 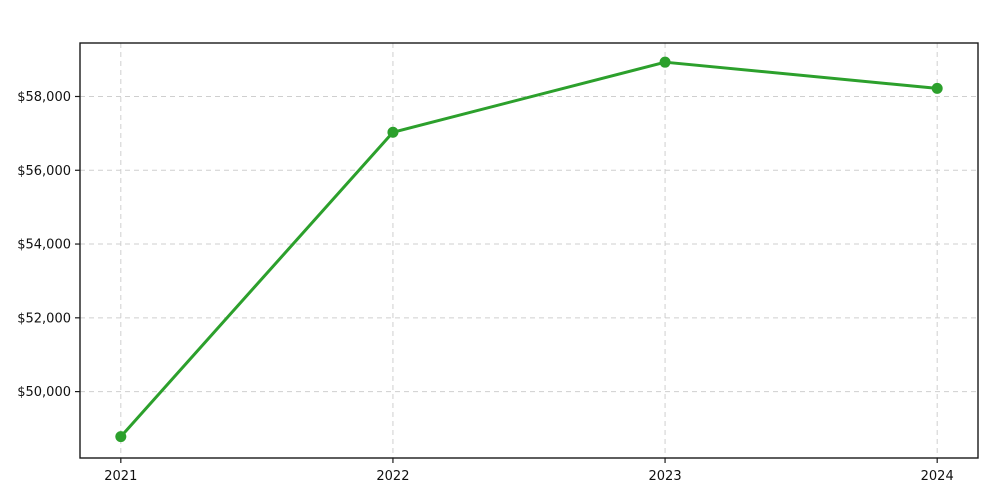 What do you see at coordinates (44, 97) in the screenshot?
I see `y-tick-label: $58,000` at bounding box center [44, 97].